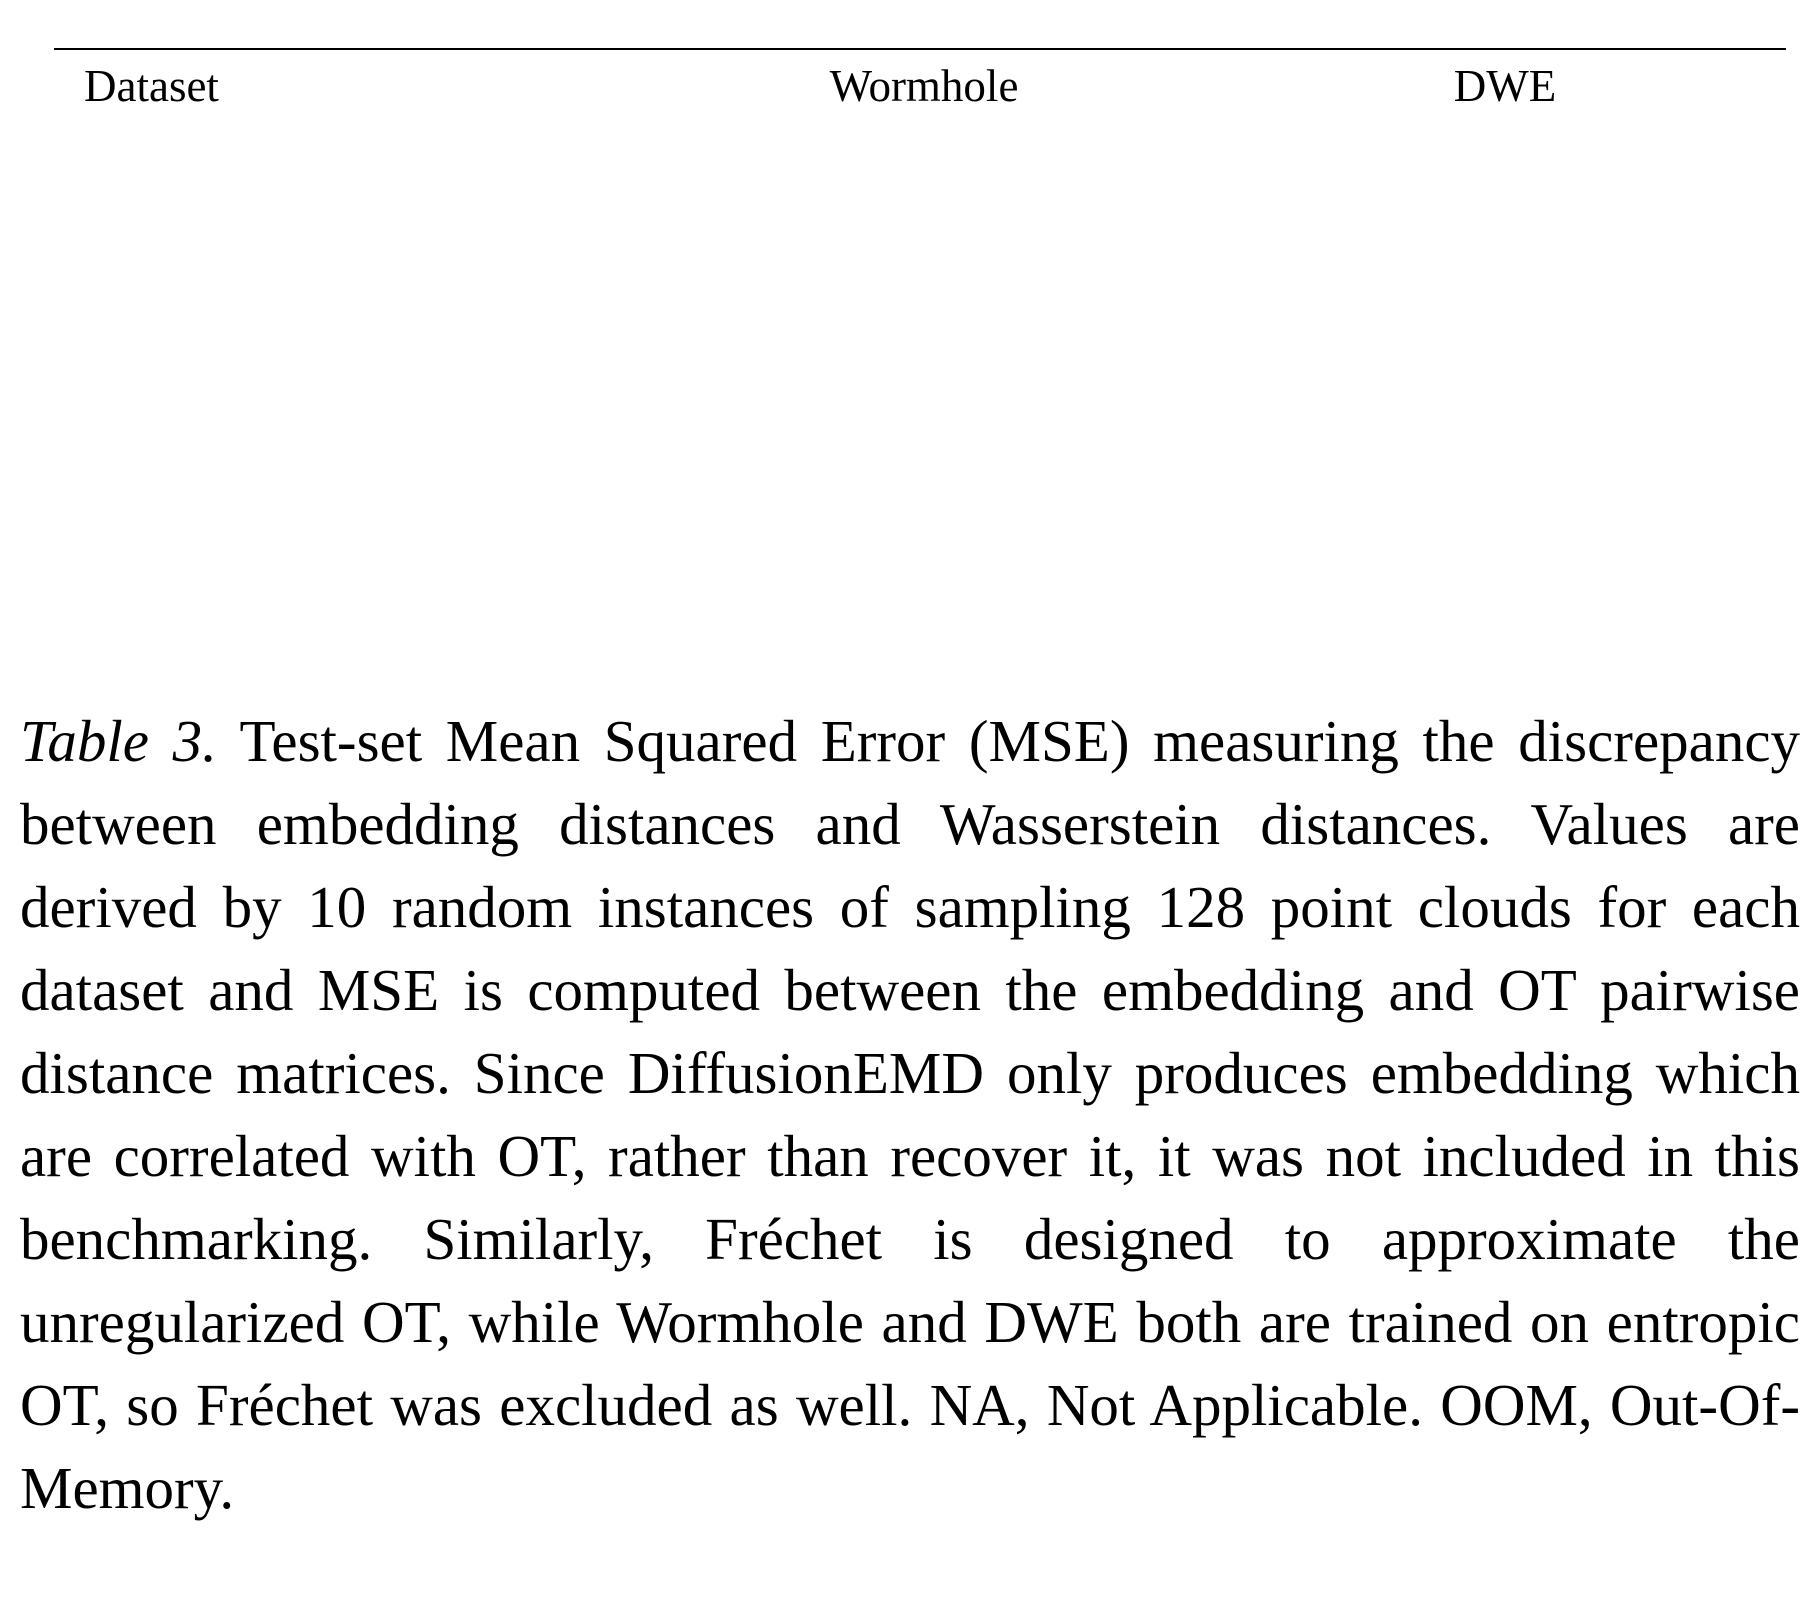 This screenshot has width=1820, height=1624. I want to click on header-wormhole: Wormhole, so click(924, 85).